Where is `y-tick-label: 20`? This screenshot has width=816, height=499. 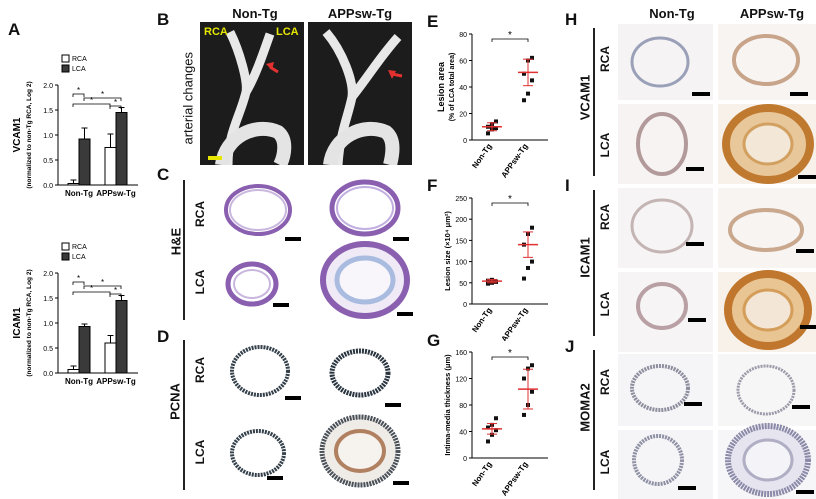
y-tick-label: 20 is located at coordinates (463, 115).